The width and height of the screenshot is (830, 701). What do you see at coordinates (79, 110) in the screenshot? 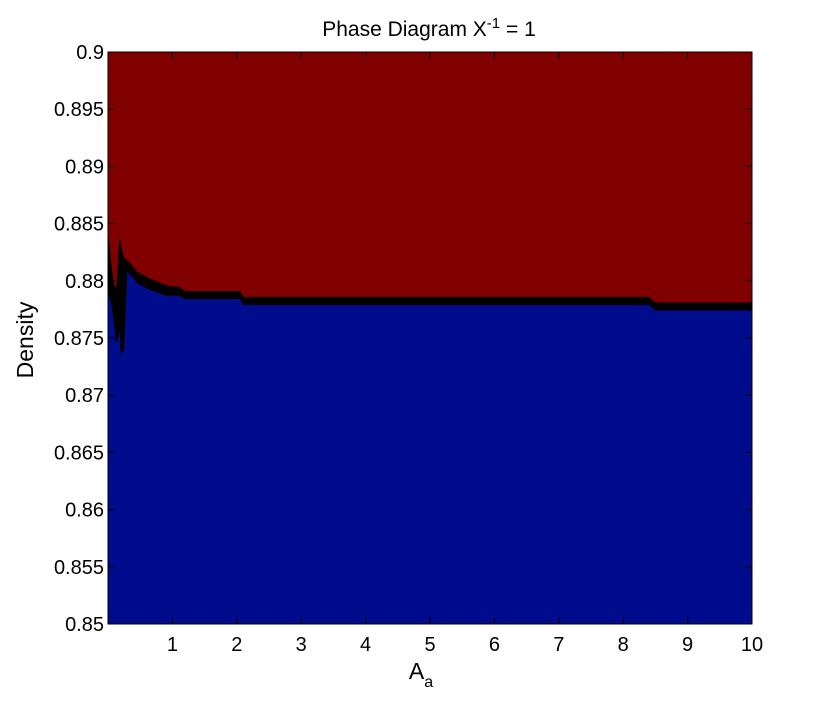
I see `y-tick-label: 0.895` at bounding box center [79, 110].